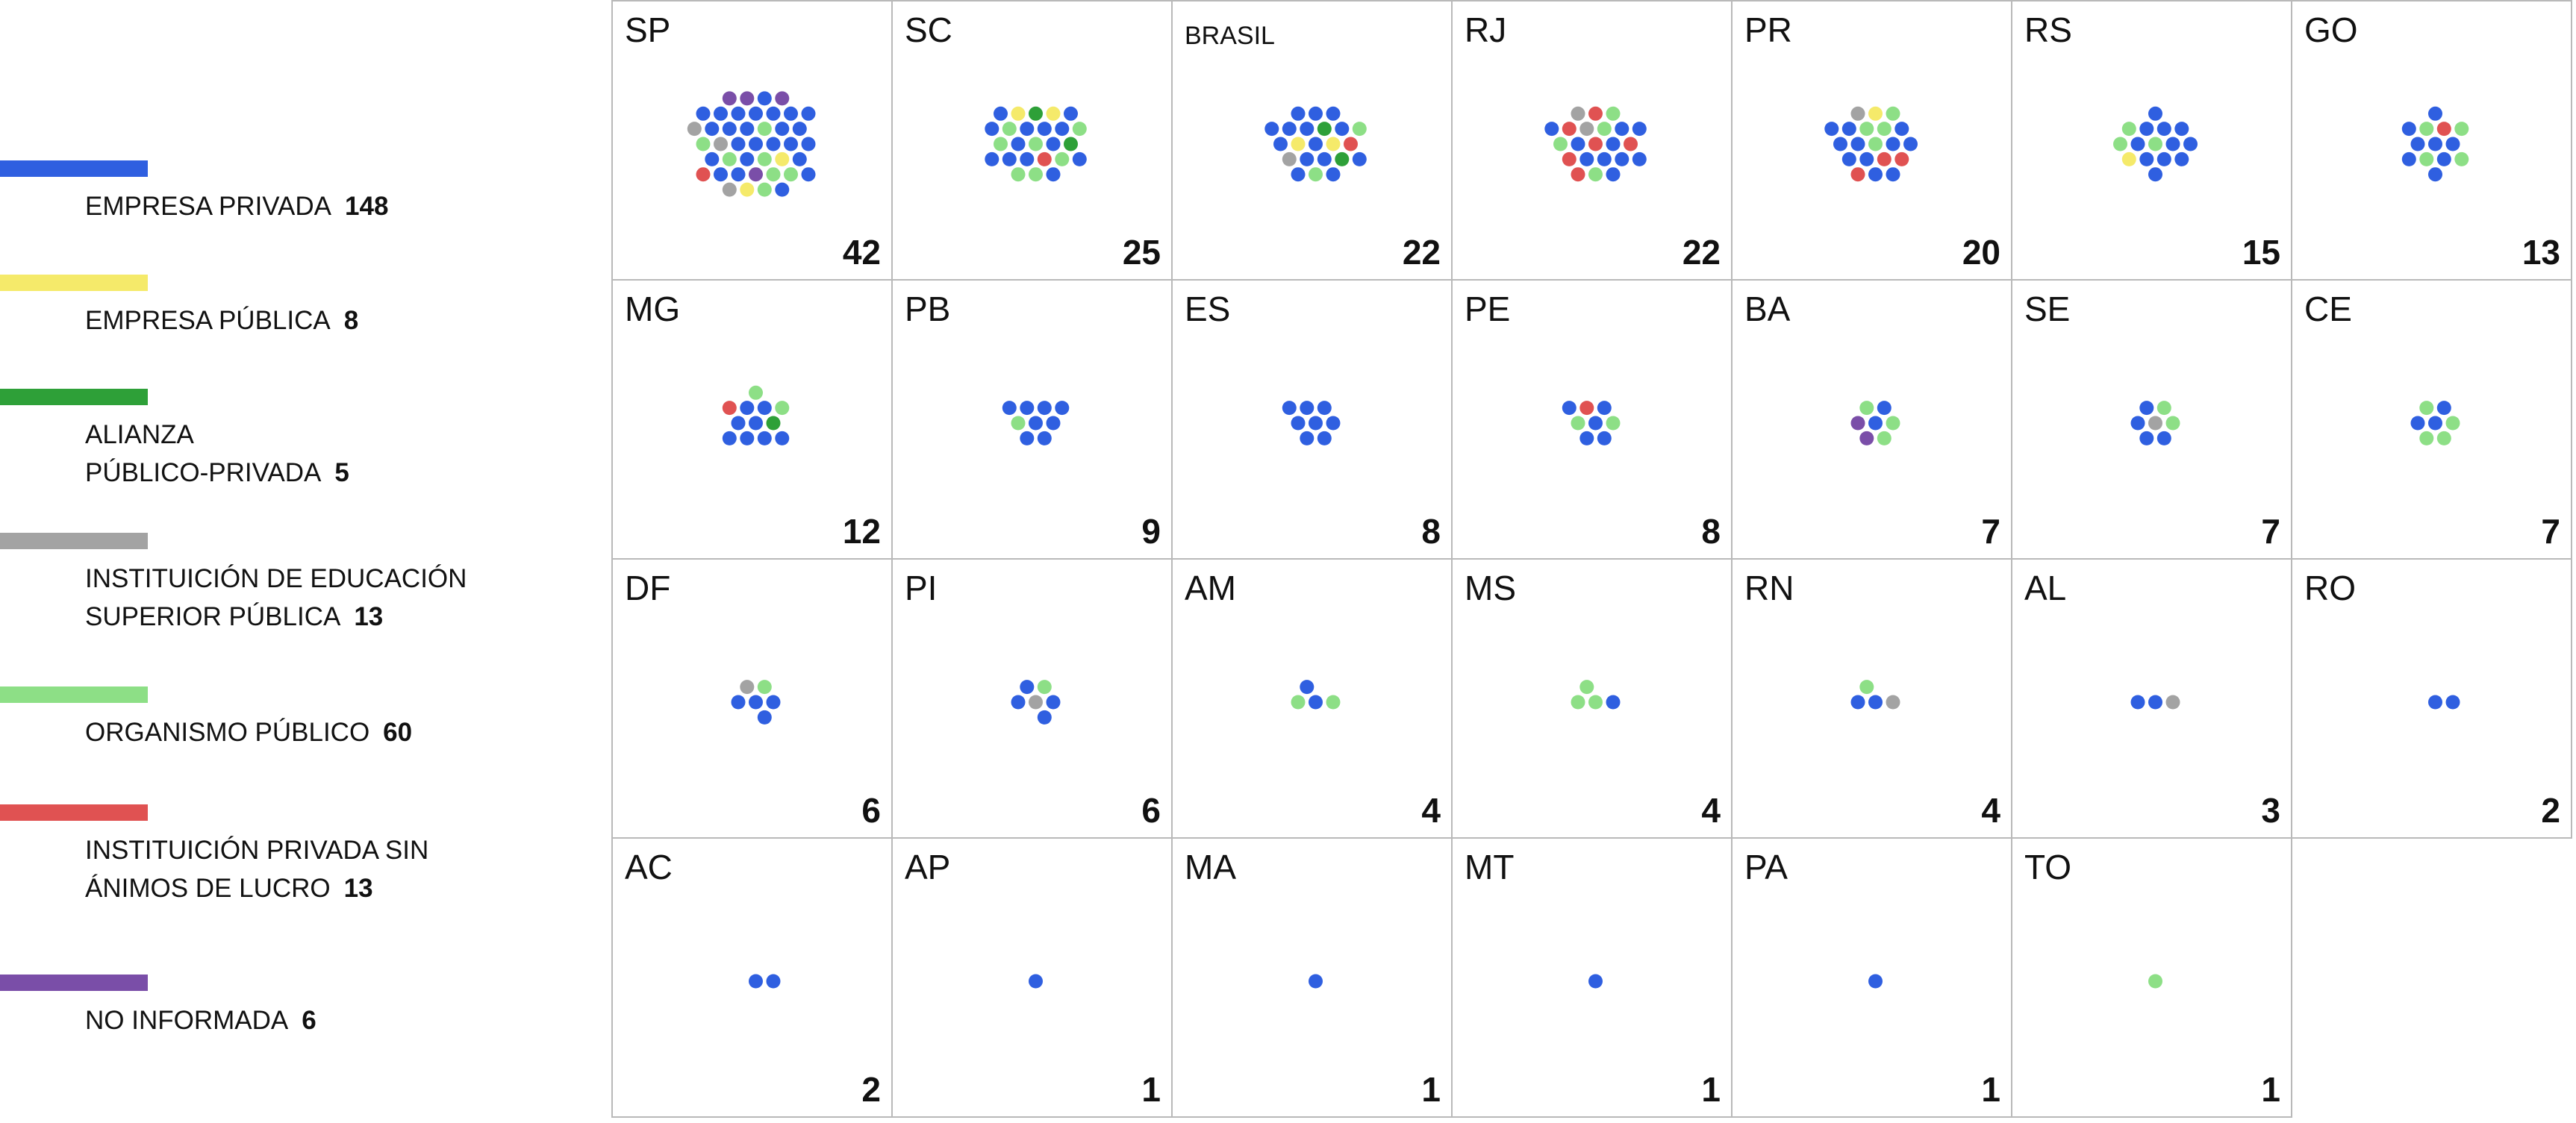 Image resolution: width=2576 pixels, height=1123 pixels. I want to click on state-cell-es: ES 8, so click(1312, 420).